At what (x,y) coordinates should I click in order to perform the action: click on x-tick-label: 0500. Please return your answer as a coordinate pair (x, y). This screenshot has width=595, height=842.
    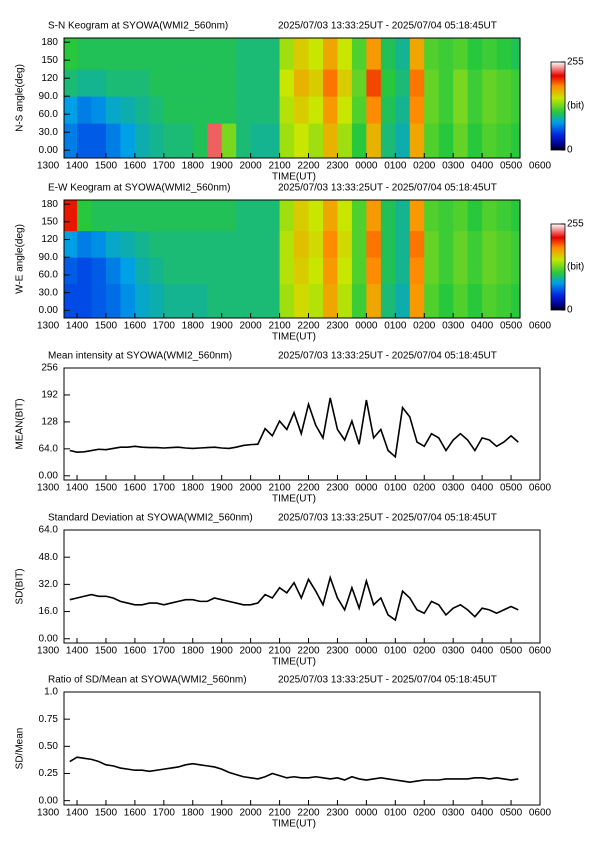
    Looking at the image, I should click on (511, 813).